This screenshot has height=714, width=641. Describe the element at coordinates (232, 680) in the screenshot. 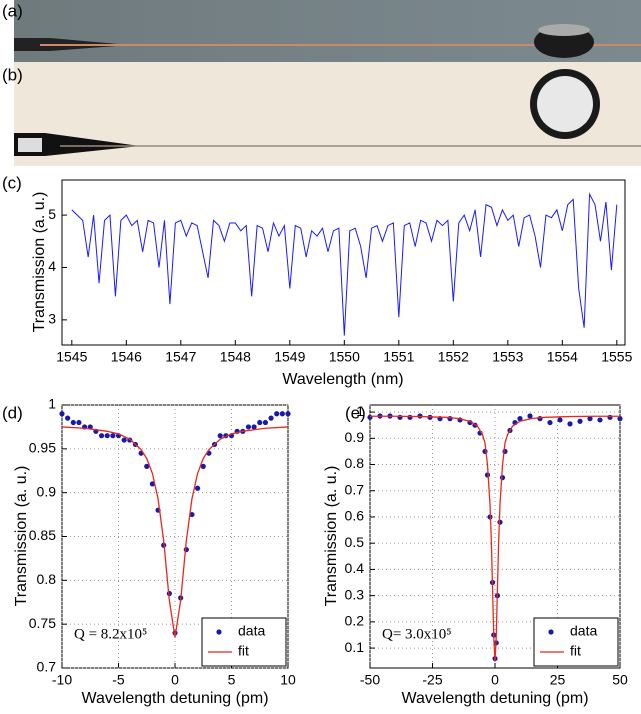

I see `x-tick-label: 5` at that location.